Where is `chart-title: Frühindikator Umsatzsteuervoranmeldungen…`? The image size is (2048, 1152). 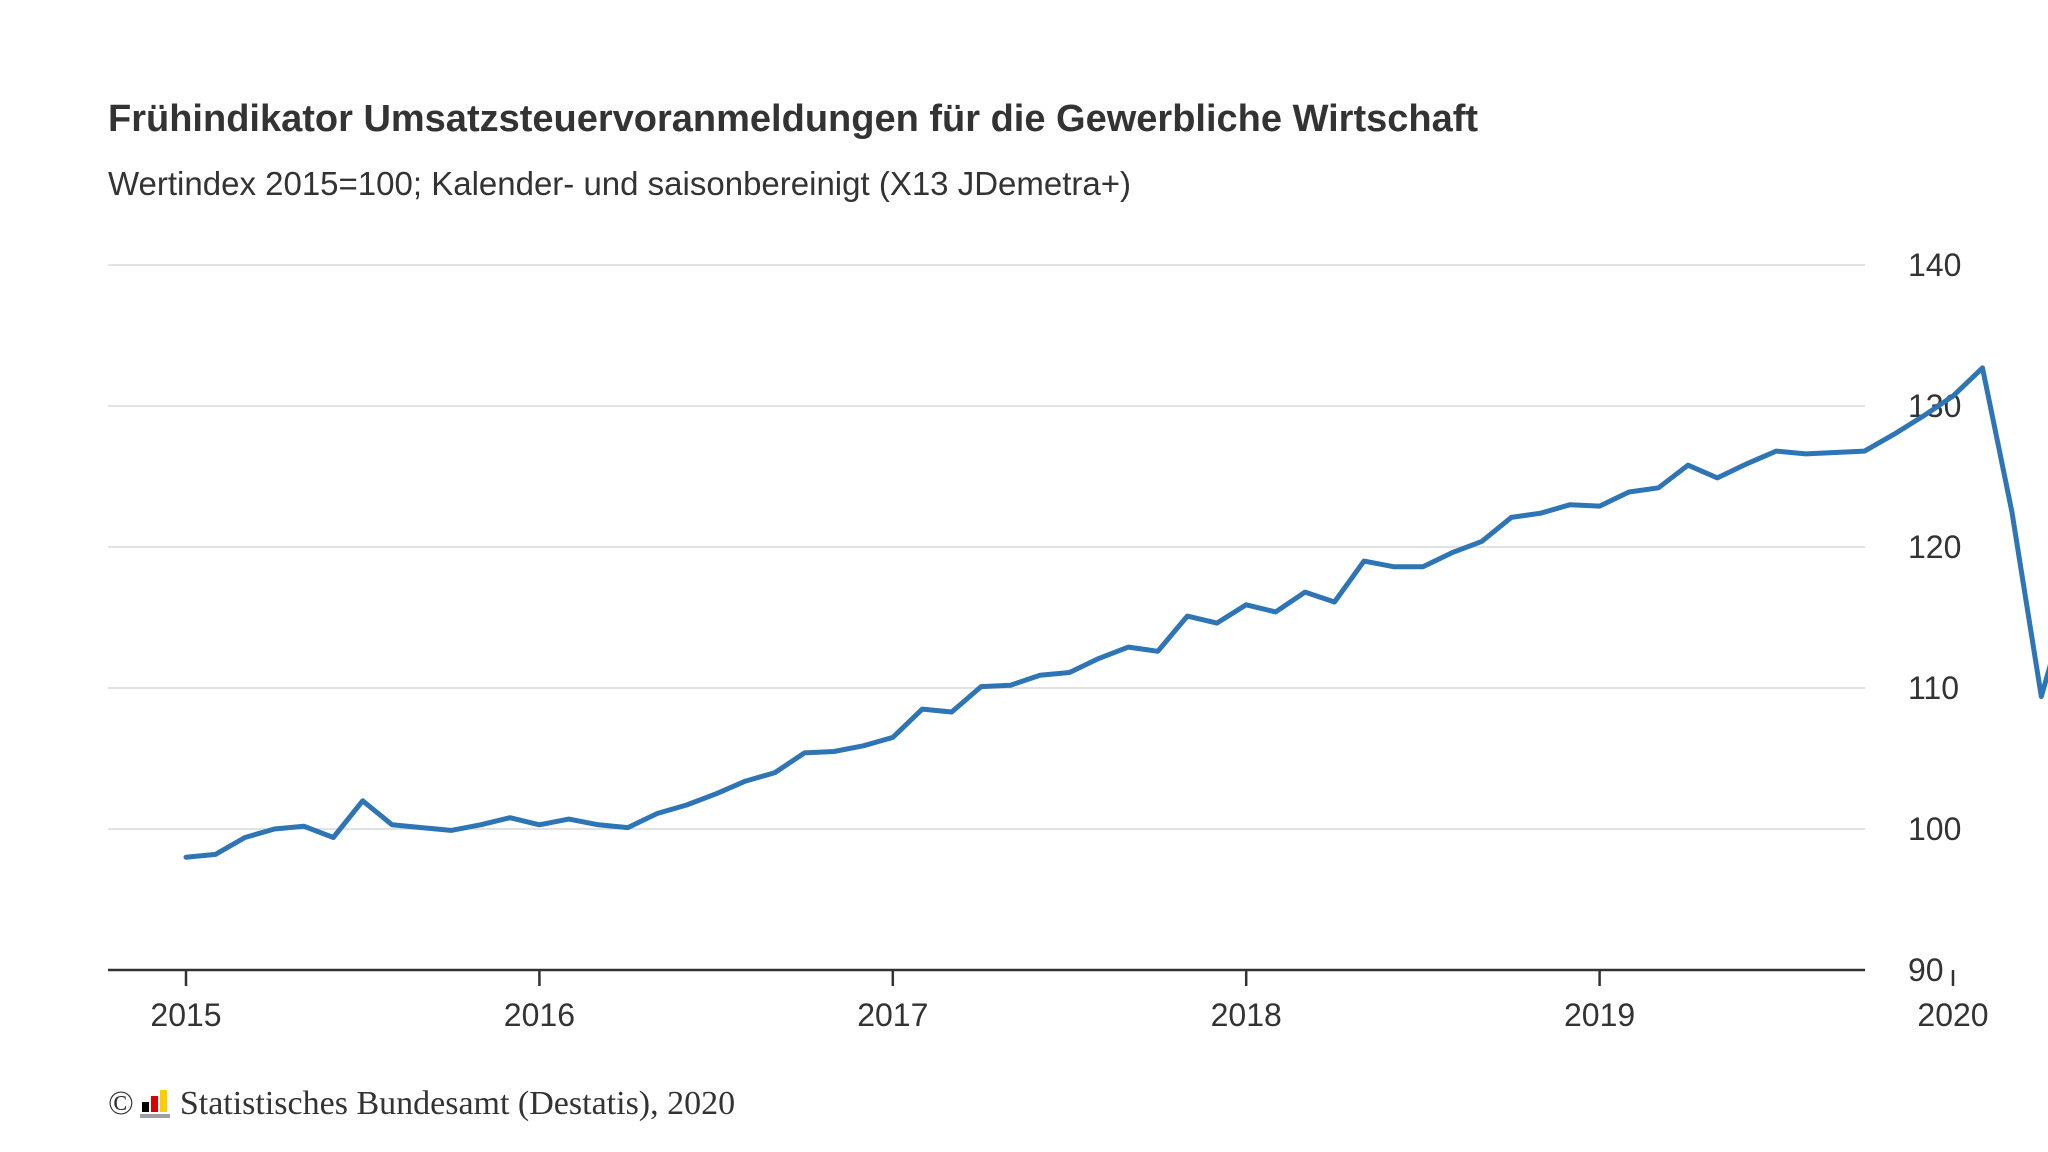 chart-title: Frühindikator Umsatzsteuervoranmeldungen… is located at coordinates (793, 119).